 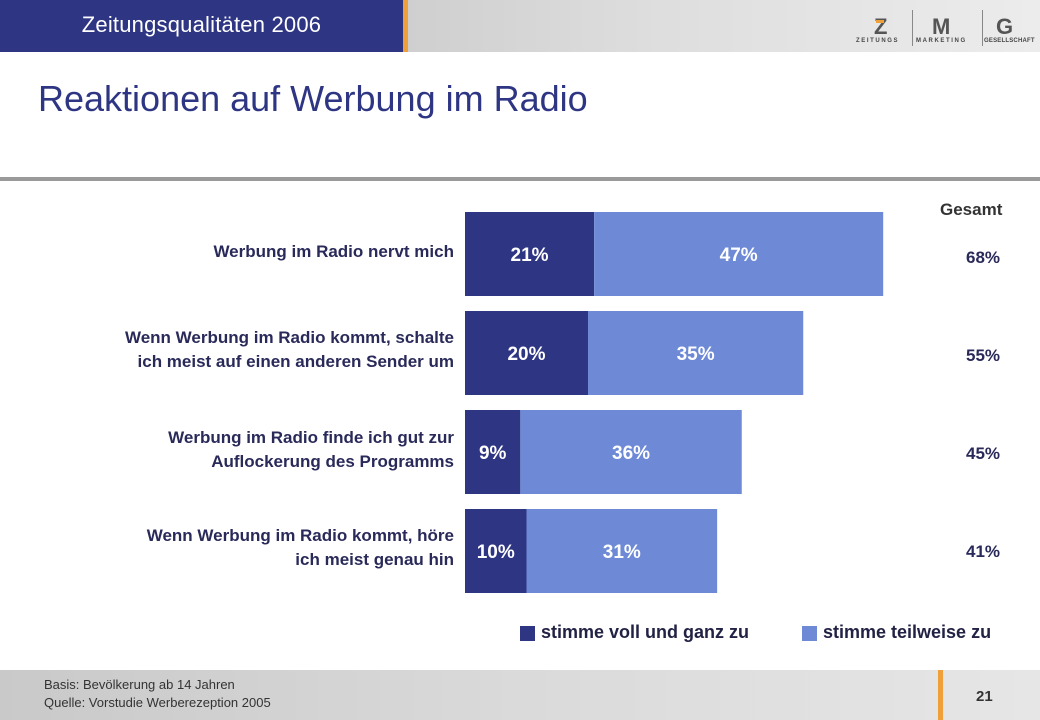 What do you see at coordinates (520, 695) in the screenshot?
I see `footer-bar` at bounding box center [520, 695].